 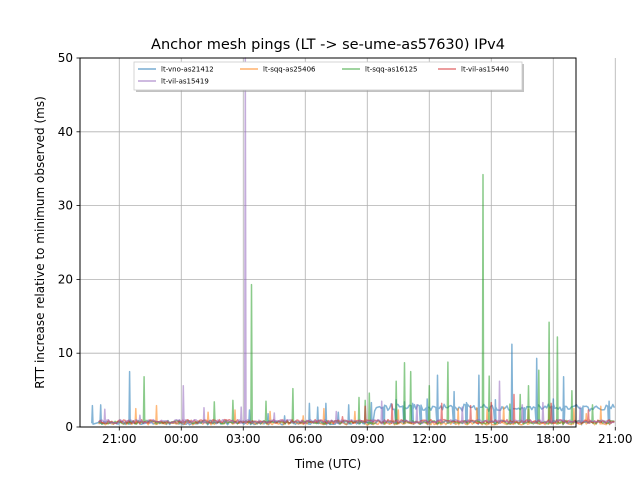 I want to click on x-tick-label: 03:00, so click(x=243, y=439).